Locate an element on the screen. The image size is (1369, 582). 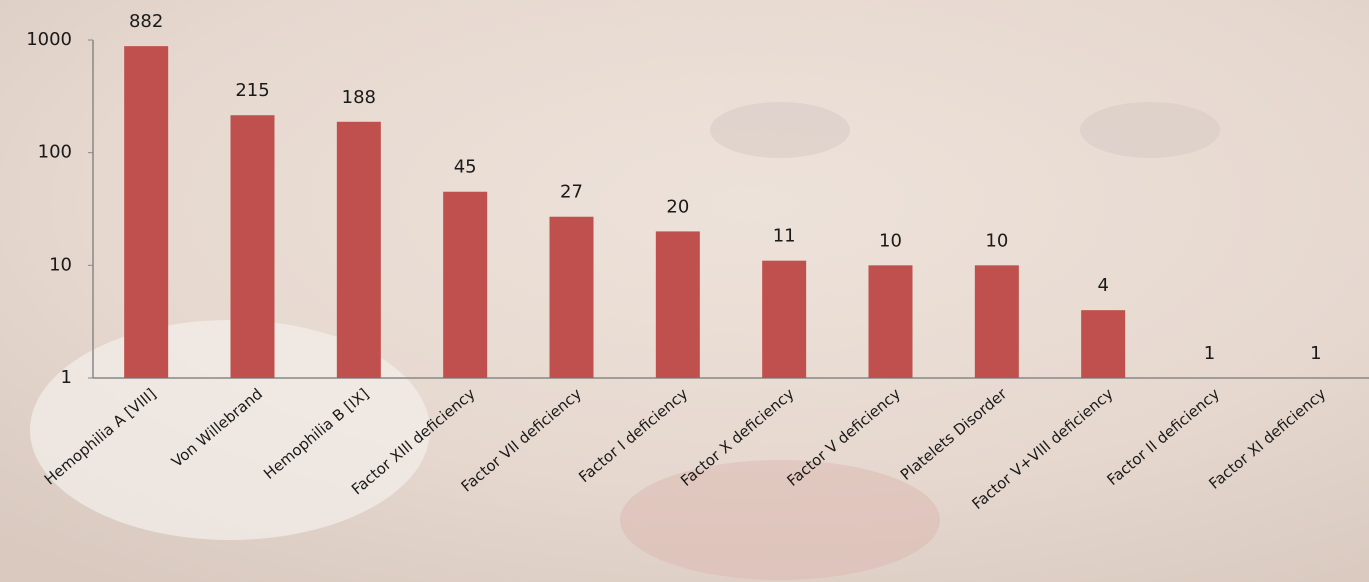
y-tick-label: 10 is located at coordinates (60, 264).